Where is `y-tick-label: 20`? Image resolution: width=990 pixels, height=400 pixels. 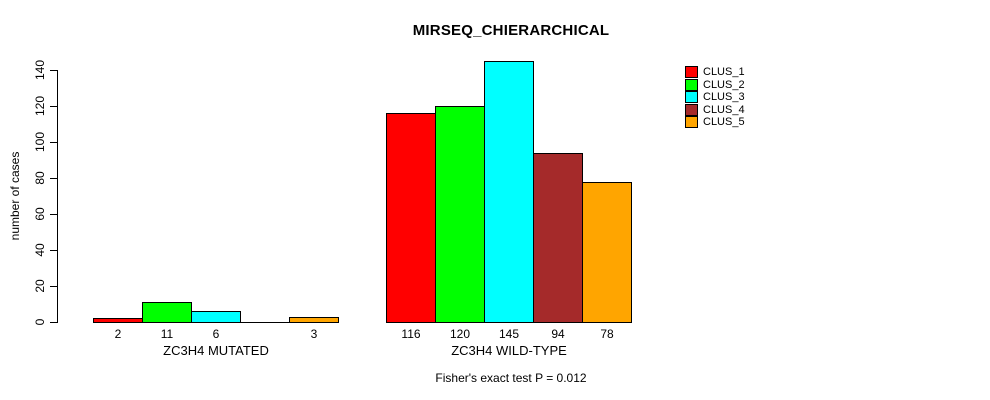
y-tick-label: 20 is located at coordinates (40, 286).